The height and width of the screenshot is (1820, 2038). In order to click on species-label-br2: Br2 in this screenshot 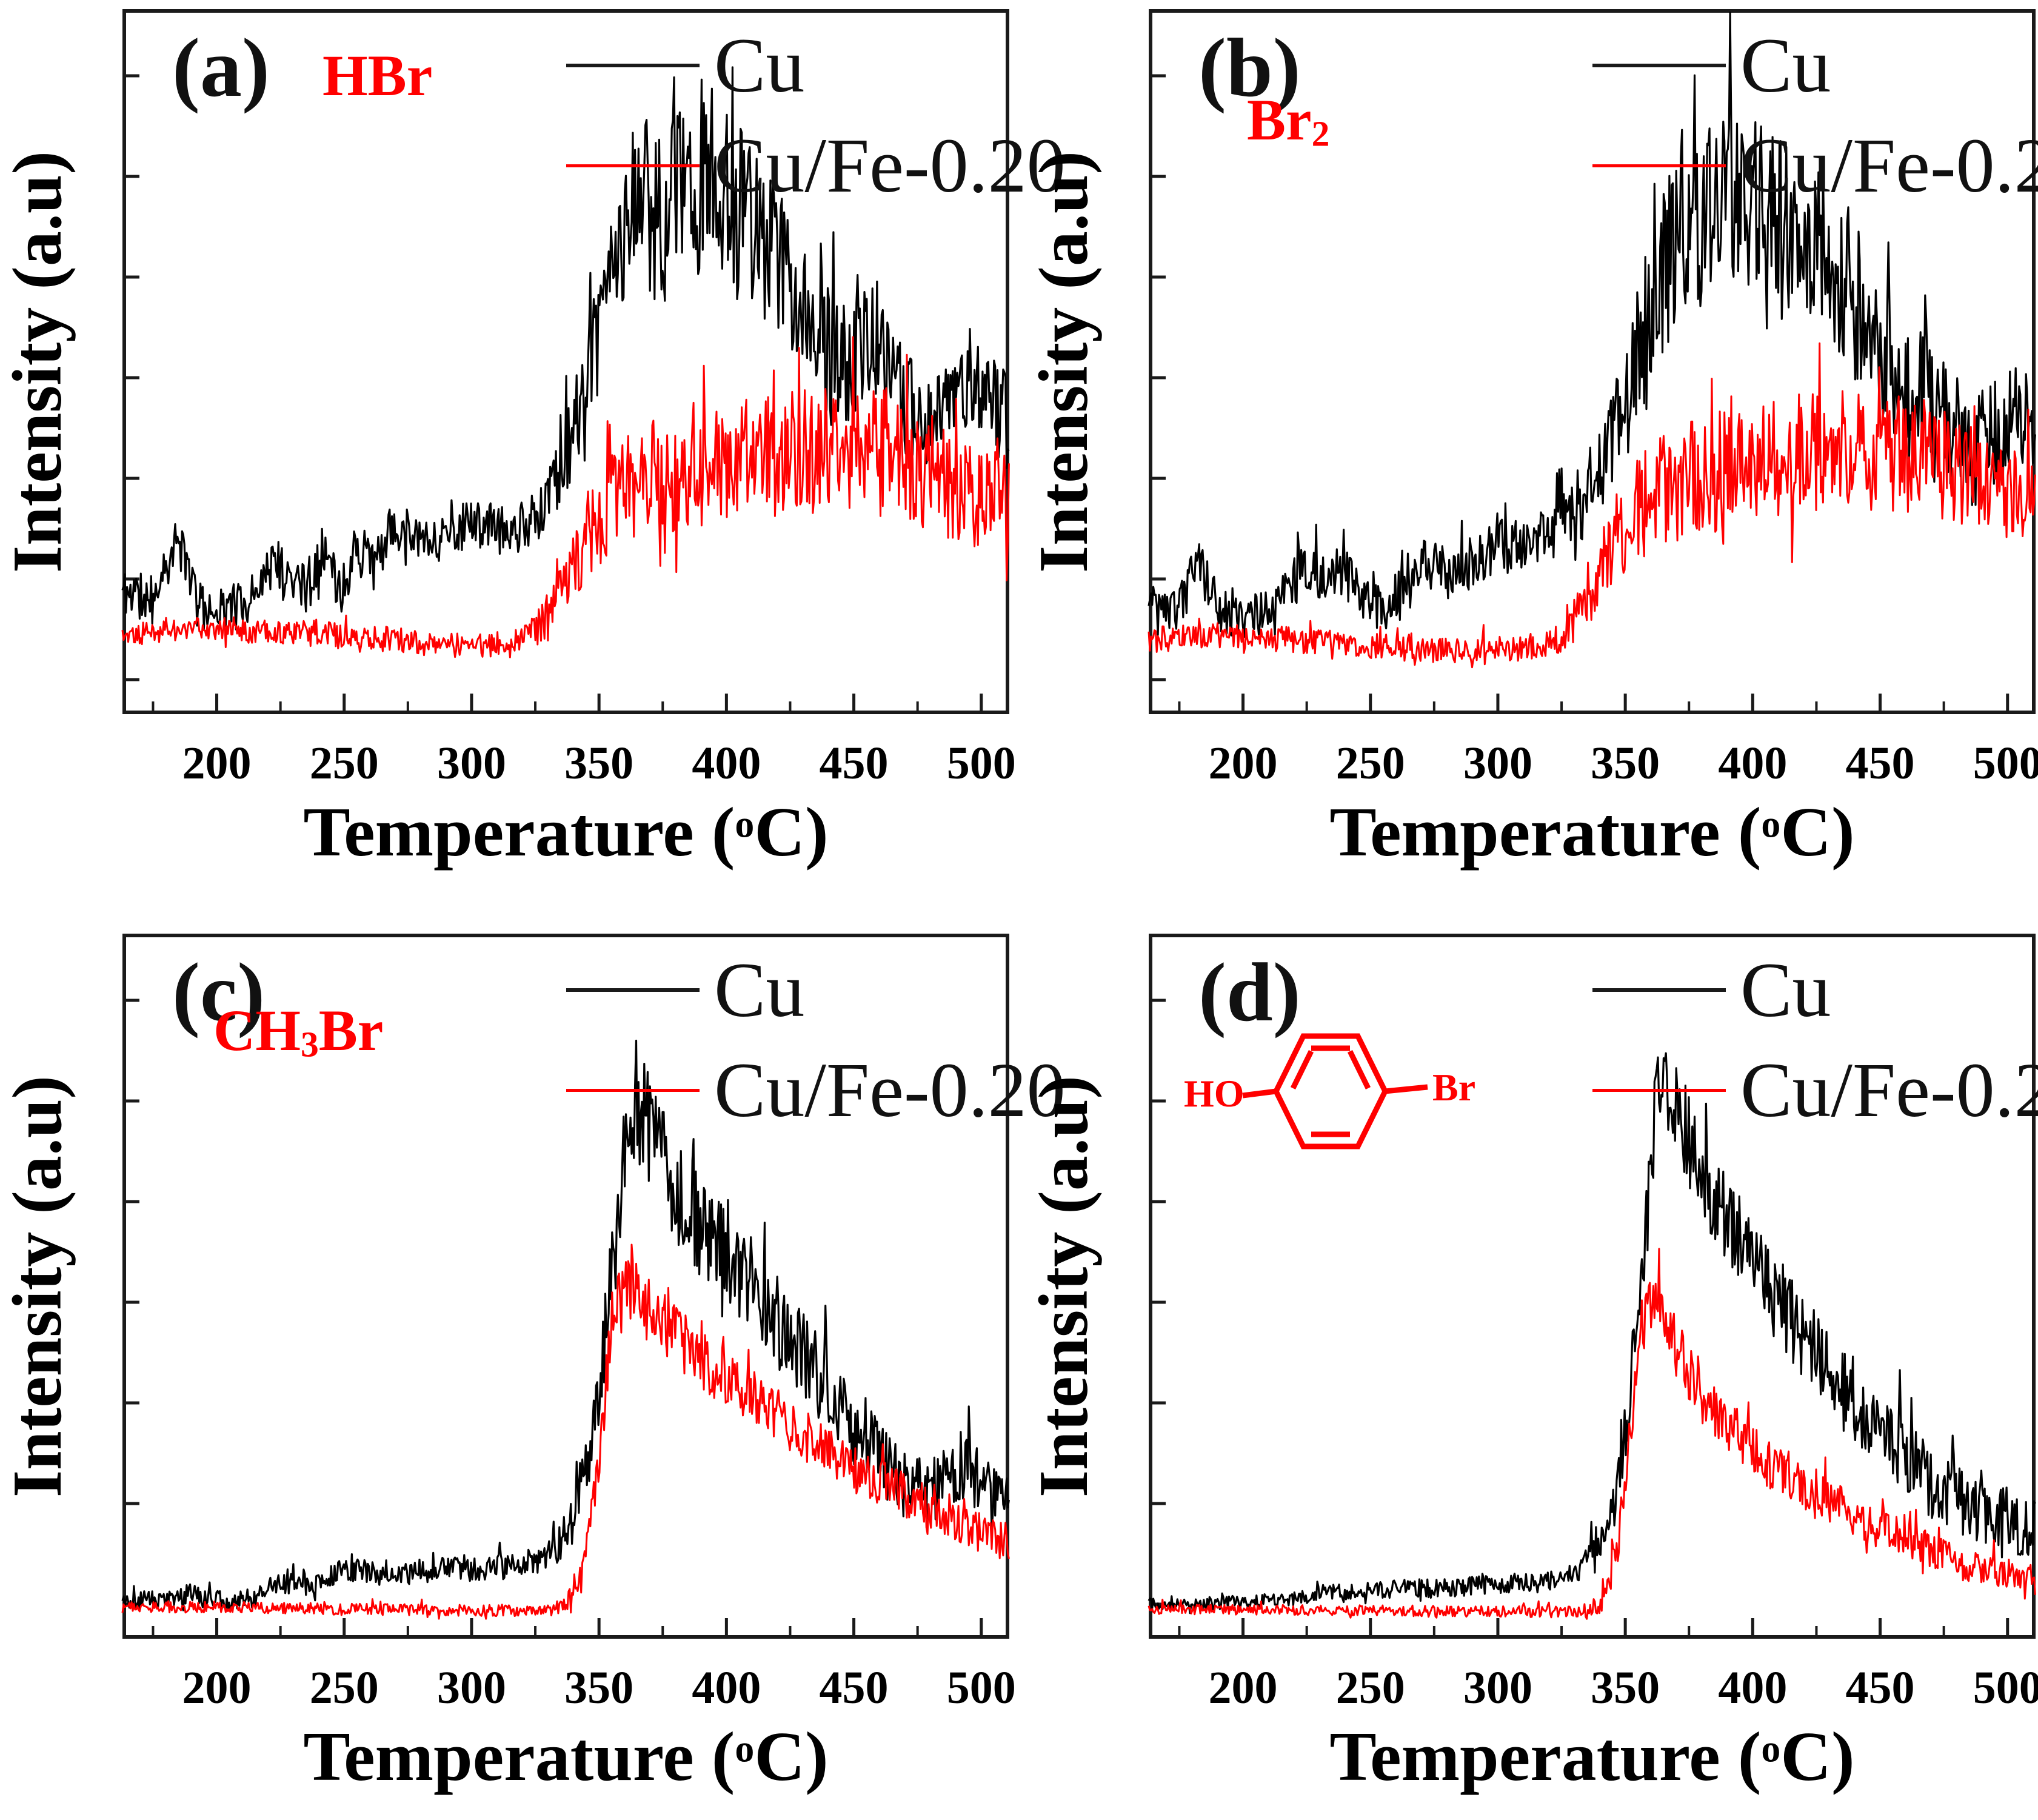, I will do `click(1288, 122)`.